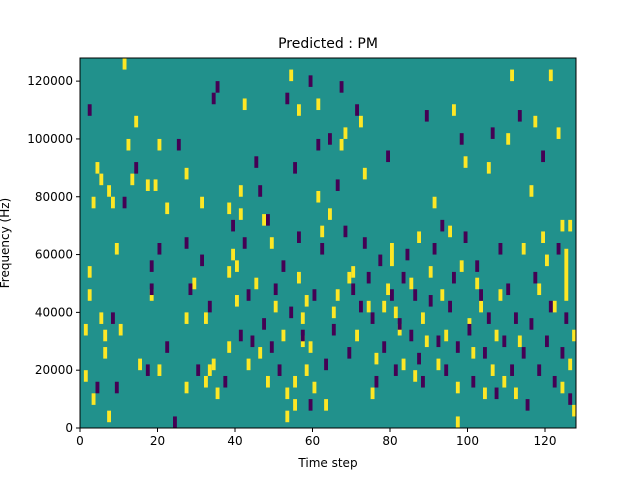  What do you see at coordinates (328, 44) in the screenshot?
I see `chart-title: Predicted : PM` at bounding box center [328, 44].